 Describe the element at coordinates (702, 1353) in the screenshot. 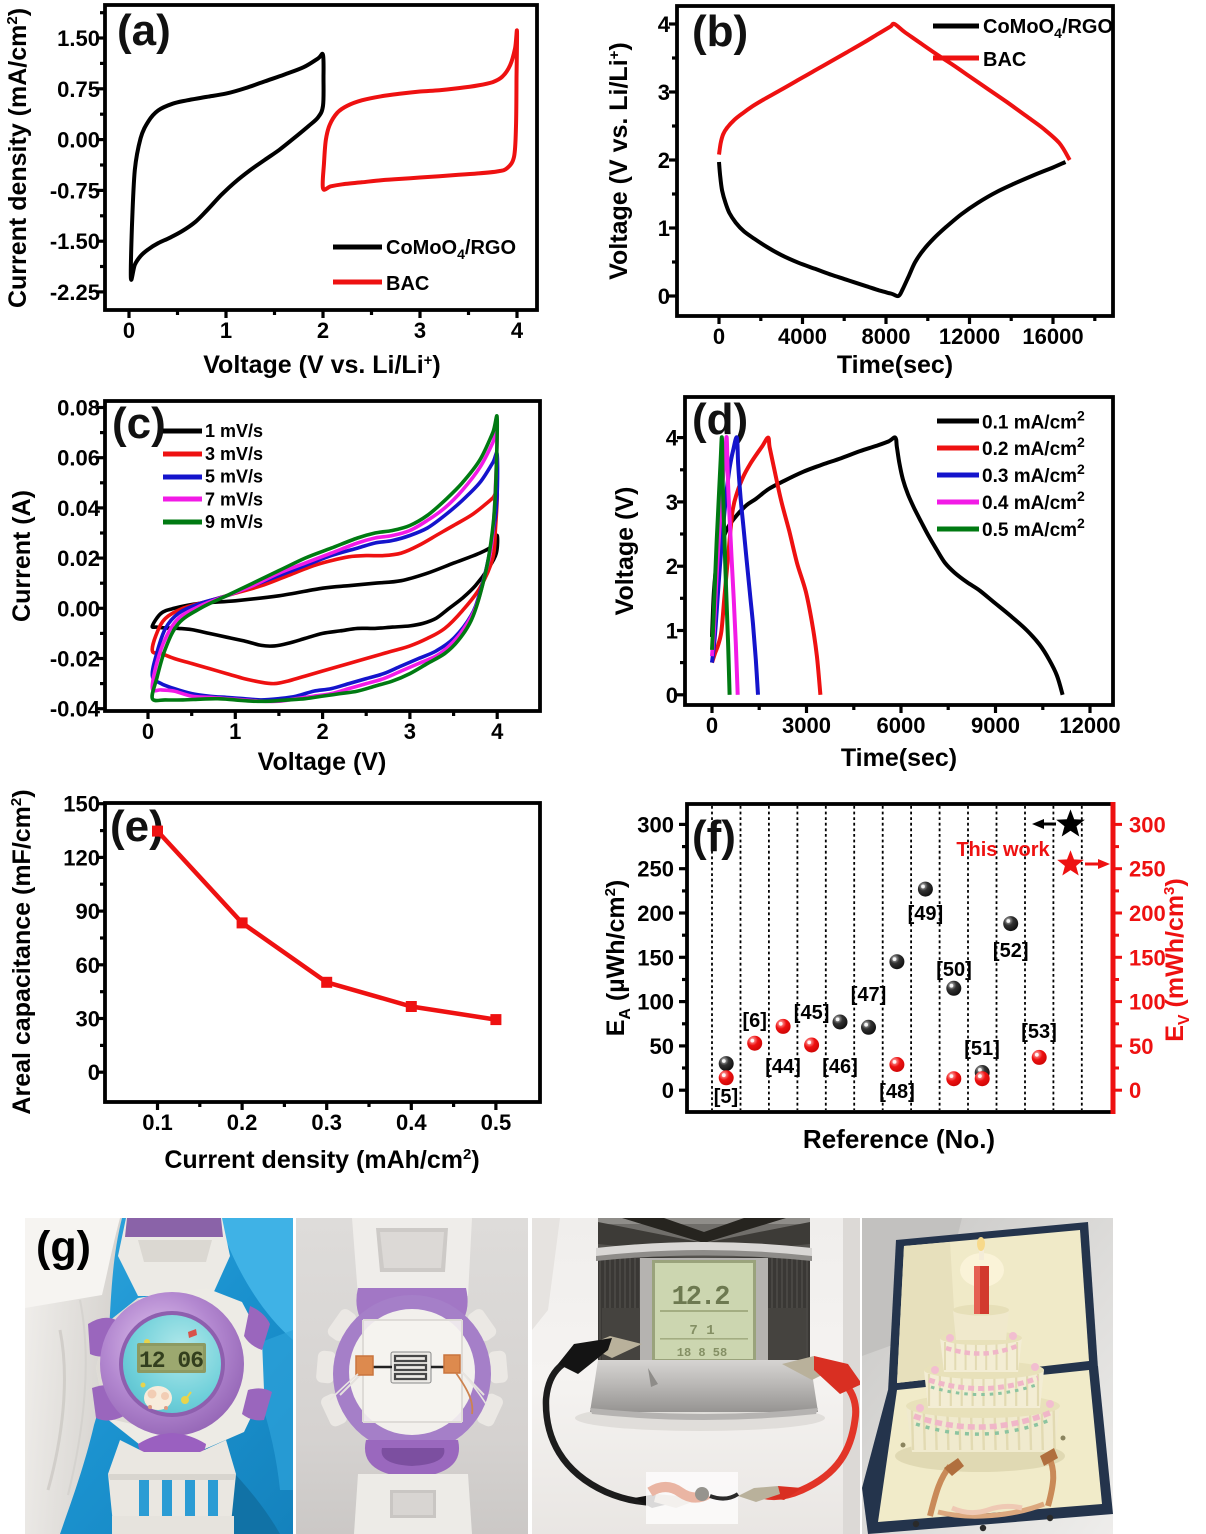

I see `svg-text: 18 8 58` at that location.